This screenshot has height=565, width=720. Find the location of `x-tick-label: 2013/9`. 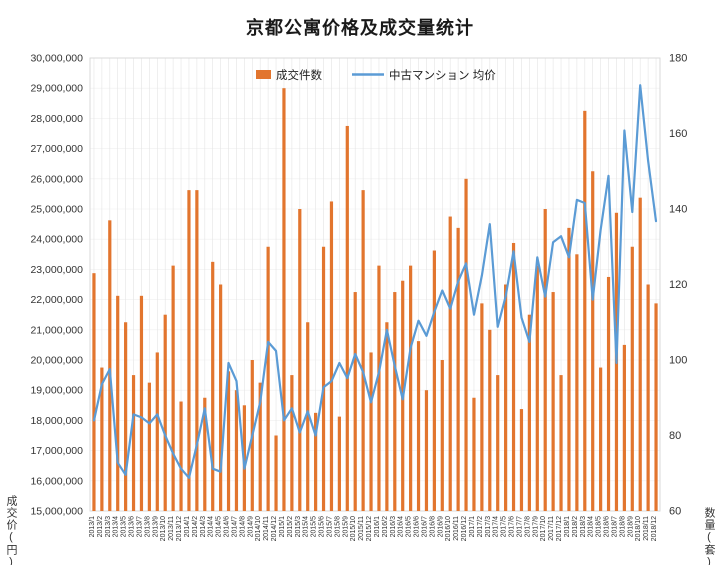

x-tick-label: 2013/9 is located at coordinates (155, 527).